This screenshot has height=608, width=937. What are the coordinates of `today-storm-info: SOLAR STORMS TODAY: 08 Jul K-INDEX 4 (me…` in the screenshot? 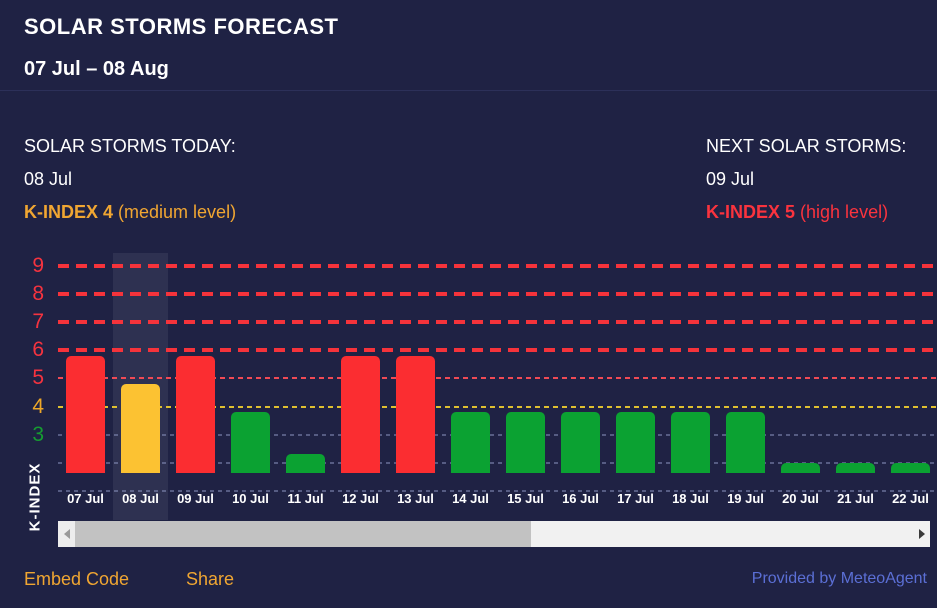 It's located at (130, 179).